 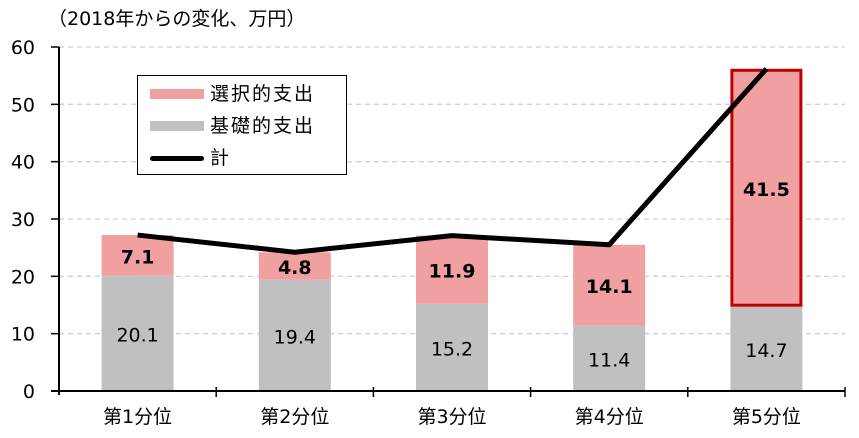 I want to click on y-axis: 0 10 20 30 40 50 60, so click(x=35, y=220).